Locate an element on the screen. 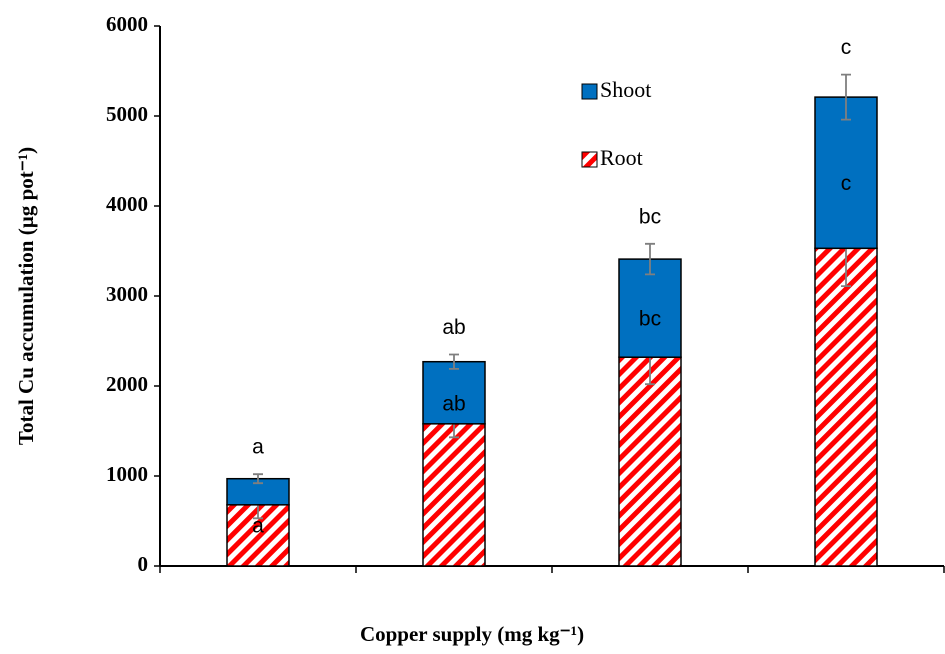  y-tick-label: 1000 is located at coordinates (127, 474).